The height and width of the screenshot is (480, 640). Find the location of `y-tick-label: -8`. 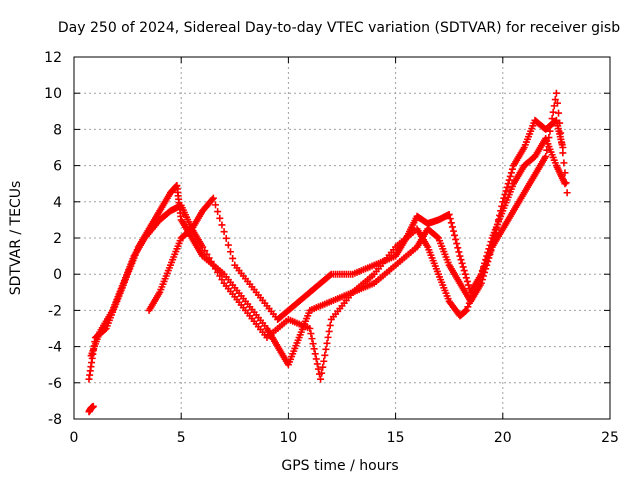

y-tick-label: -8 is located at coordinates (55, 420).